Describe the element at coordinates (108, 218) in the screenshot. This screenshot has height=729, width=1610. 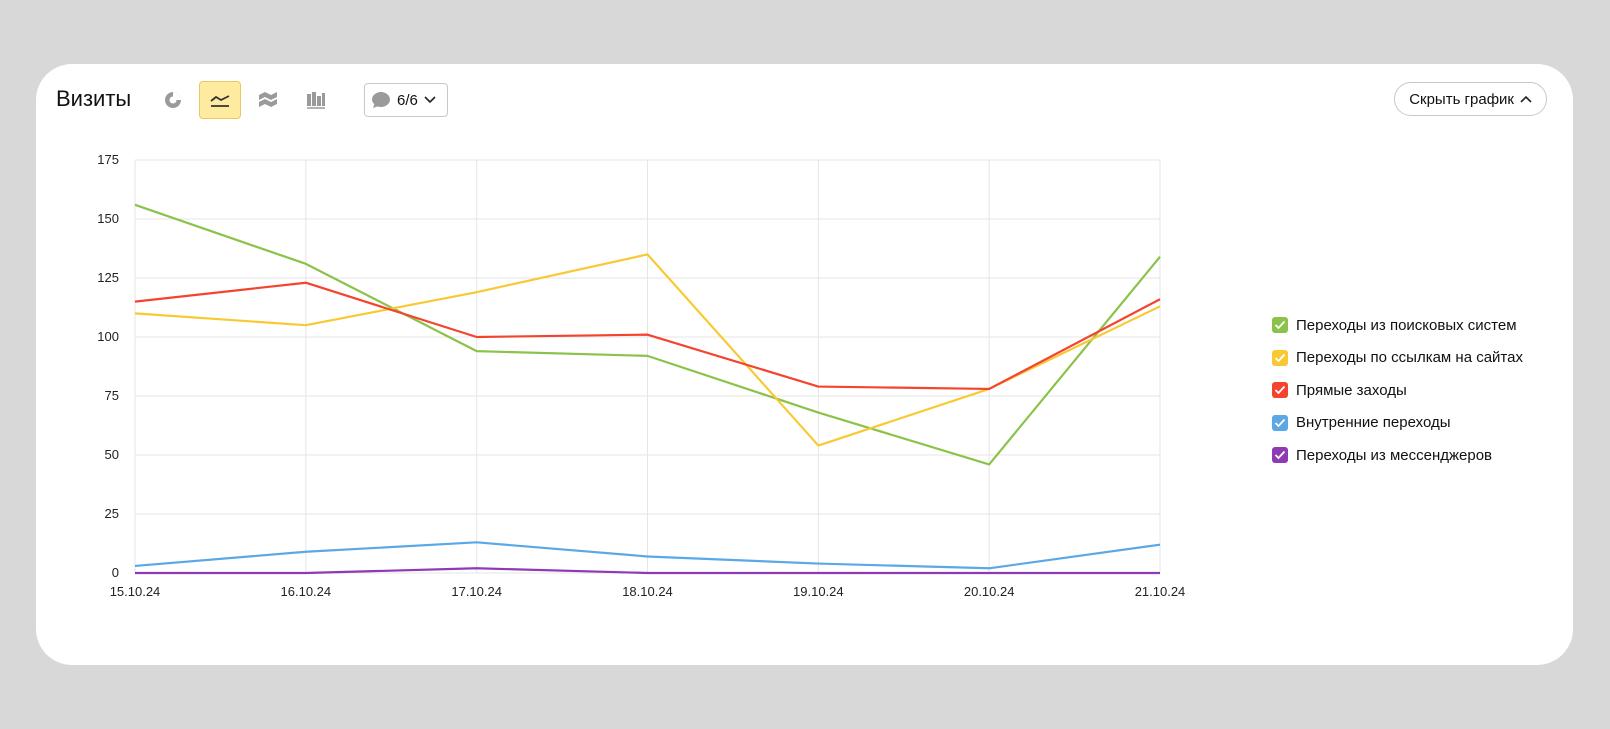
I see `y-tick-label: 150` at that location.